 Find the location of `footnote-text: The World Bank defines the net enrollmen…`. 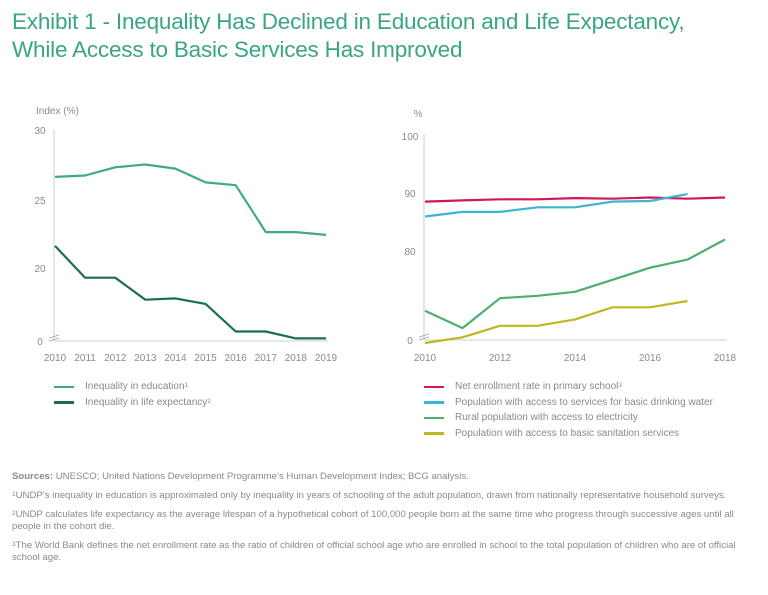

footnote-text: The World Bank defines the net enrollmen… is located at coordinates (374, 551).